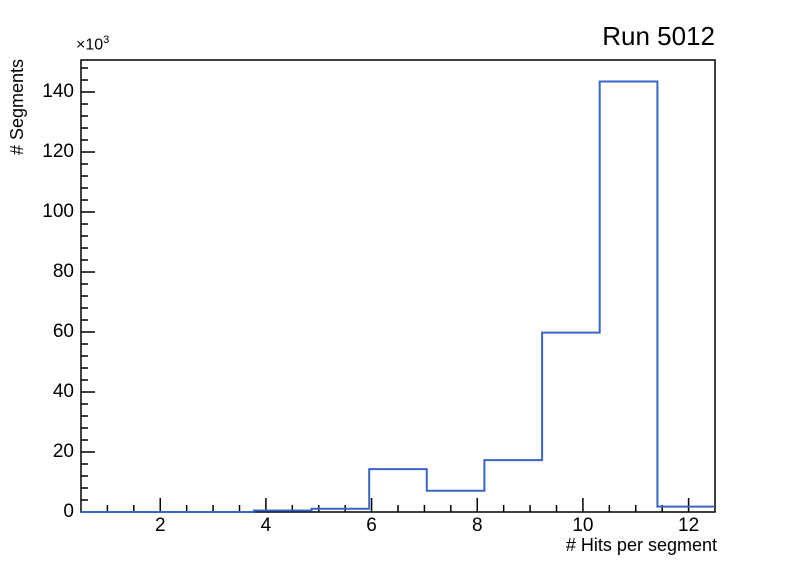 The image size is (796, 572). Describe the element at coordinates (63, 271) in the screenshot. I see `y-tick-label: 80` at that location.